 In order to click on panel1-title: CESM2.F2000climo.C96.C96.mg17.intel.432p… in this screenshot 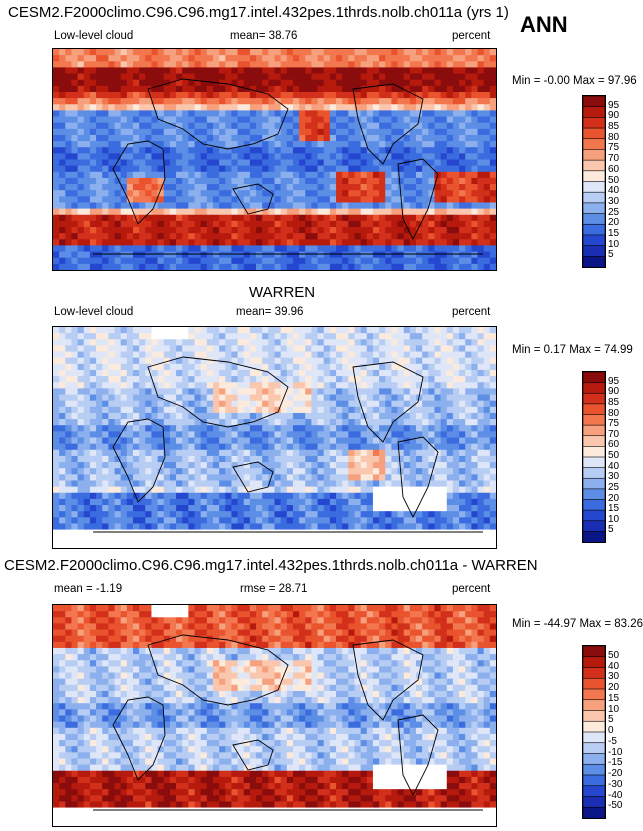, I will do `click(258, 12)`.